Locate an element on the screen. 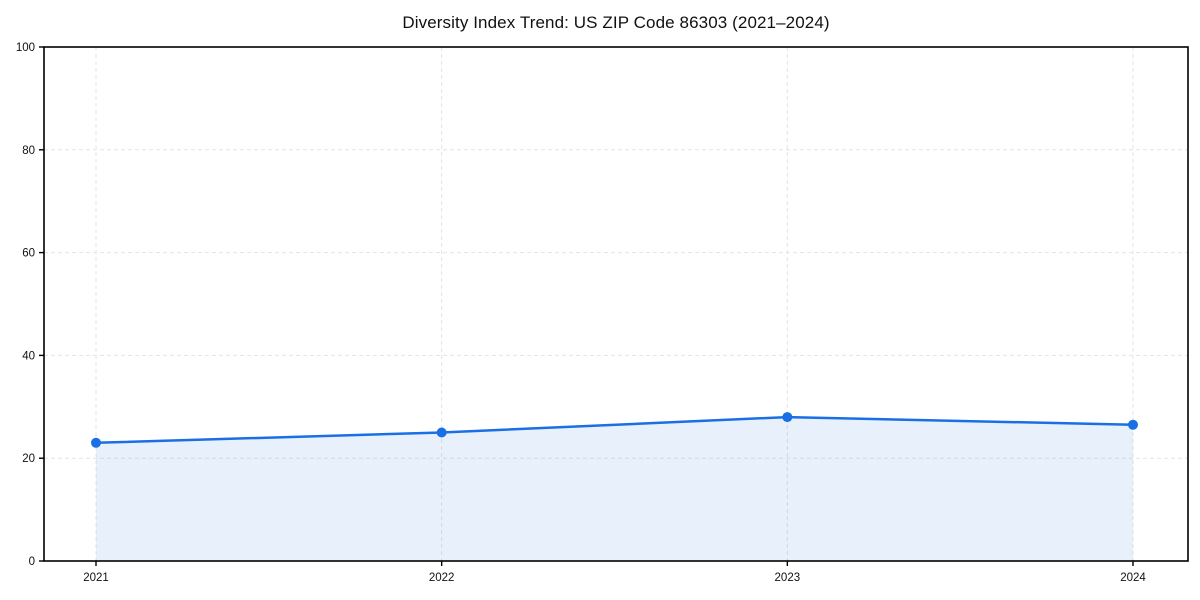  trend-line is located at coordinates (614, 430).